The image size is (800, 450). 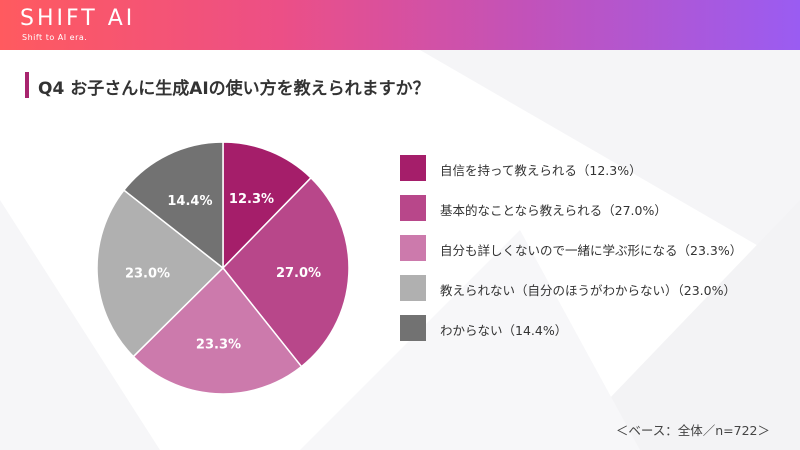 What do you see at coordinates (218, 344) in the screenshot?
I see `pie-value-label: 23.3%` at bounding box center [218, 344].